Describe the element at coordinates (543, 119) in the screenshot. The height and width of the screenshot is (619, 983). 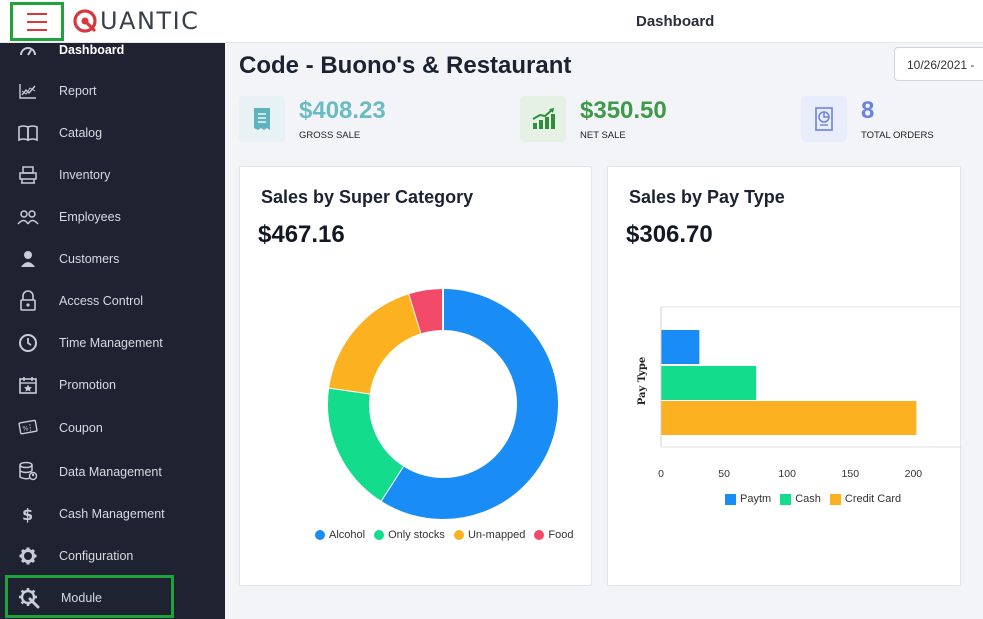
I see `growth-bars-icon` at that location.